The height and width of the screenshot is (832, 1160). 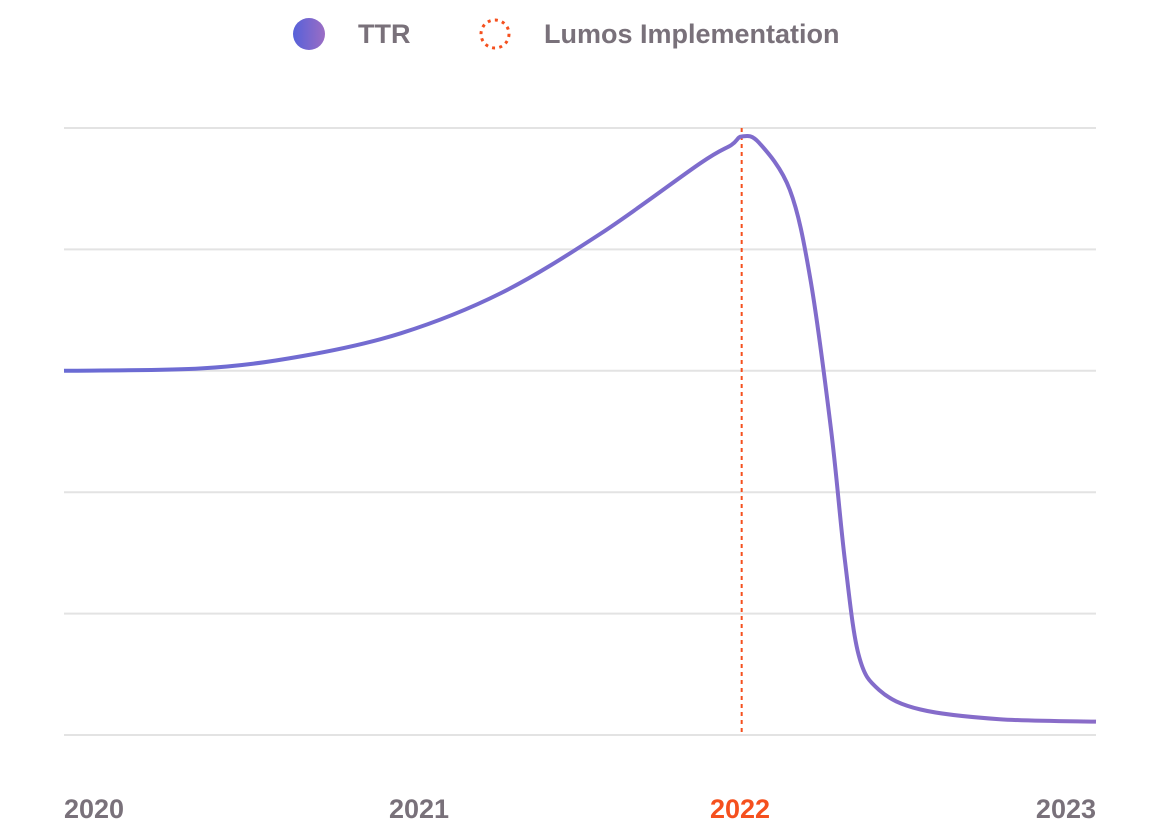 What do you see at coordinates (1066, 809) in the screenshot?
I see `x-tick-label: 2023` at bounding box center [1066, 809].